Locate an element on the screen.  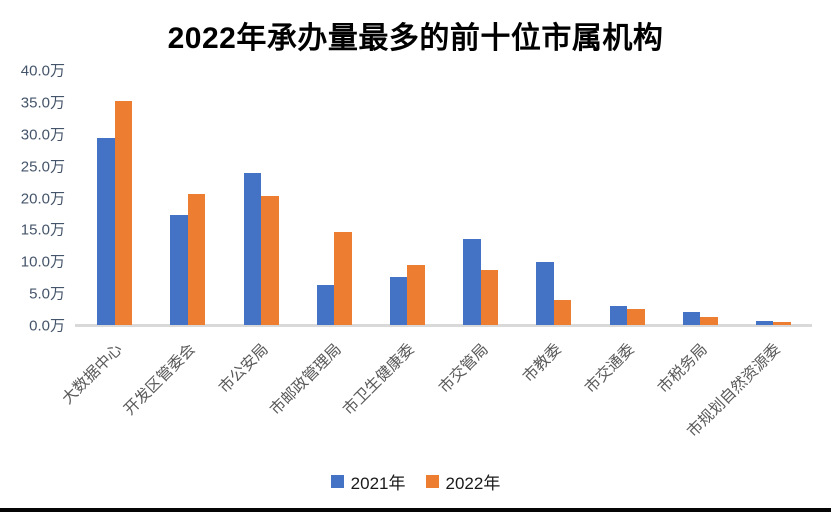
x-axis-tick-label: 市教委 is located at coordinates (542, 363).